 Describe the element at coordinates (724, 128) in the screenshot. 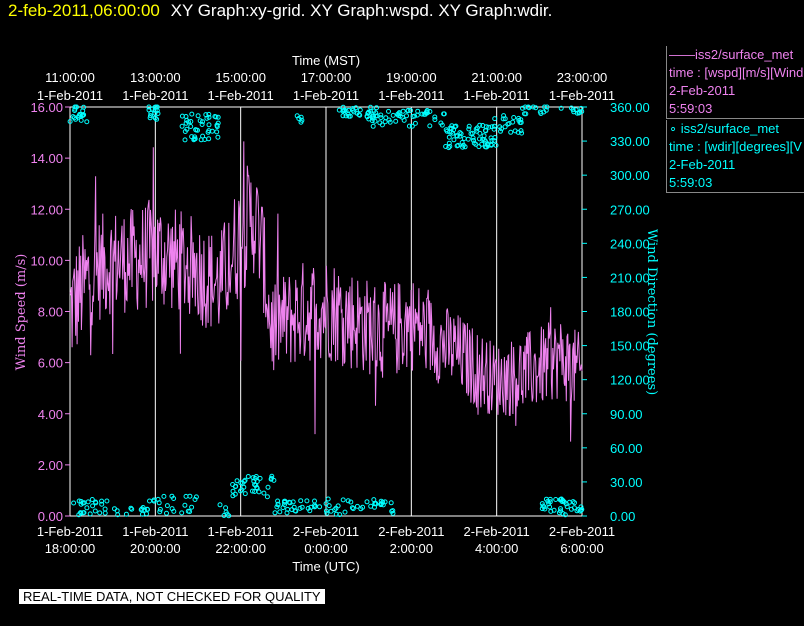

I see `legend-wdir-source: ∘ iss2/surface_met` at that location.